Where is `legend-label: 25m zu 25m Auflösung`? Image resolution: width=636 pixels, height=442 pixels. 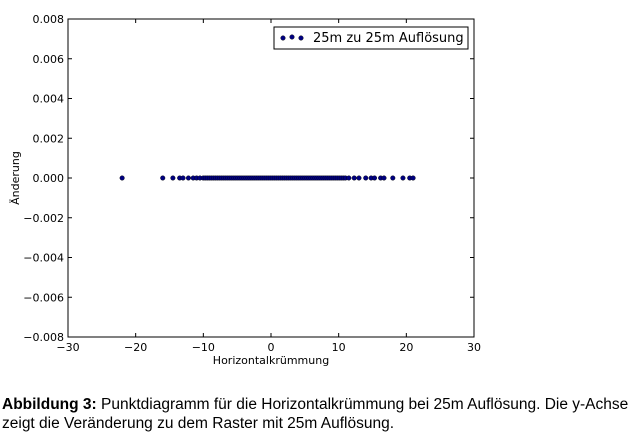
legend-label: 25m zu 25m Auflösung is located at coordinates (388, 38).